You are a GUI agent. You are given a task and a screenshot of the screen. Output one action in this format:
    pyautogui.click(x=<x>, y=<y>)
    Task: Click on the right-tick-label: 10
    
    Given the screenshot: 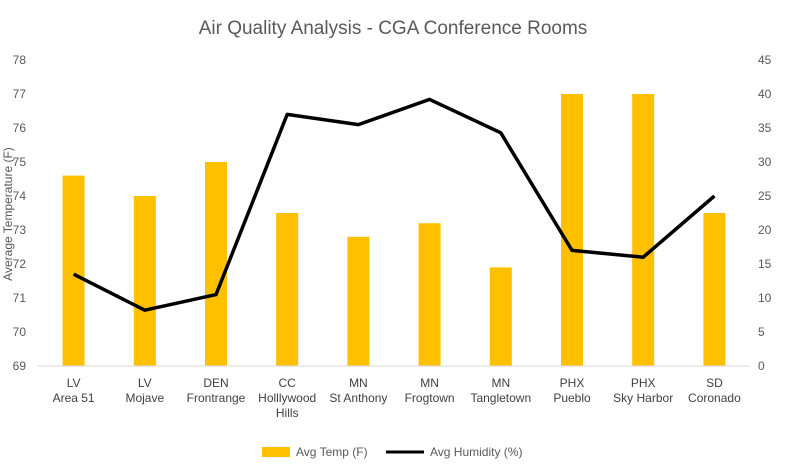 What is the action you would take?
    pyautogui.click(x=765, y=298)
    